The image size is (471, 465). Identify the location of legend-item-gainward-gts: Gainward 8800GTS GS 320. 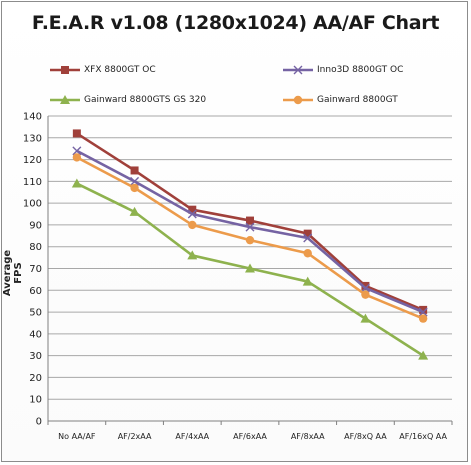
(128, 100).